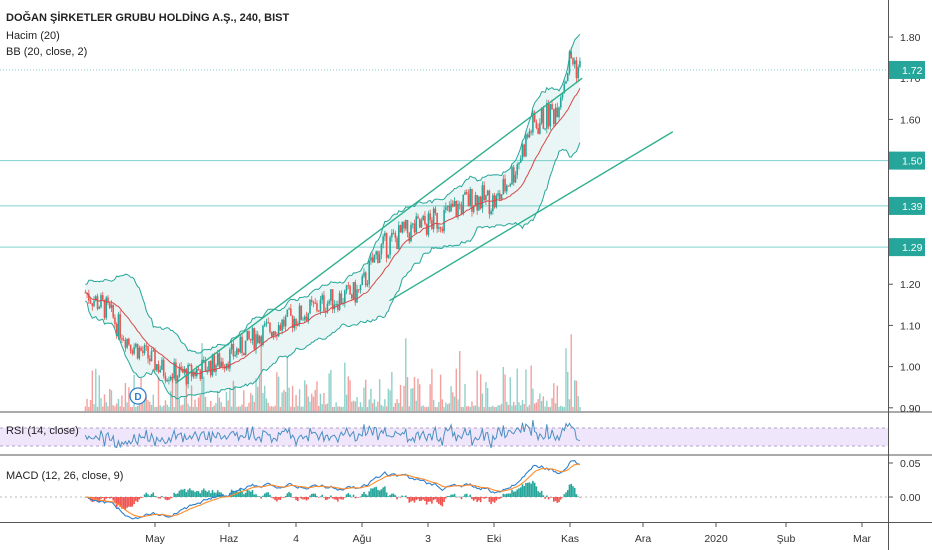  Describe the element at coordinates (47, 52) in the screenshot. I see `bb-legend: BB (20, close, 2)` at that location.